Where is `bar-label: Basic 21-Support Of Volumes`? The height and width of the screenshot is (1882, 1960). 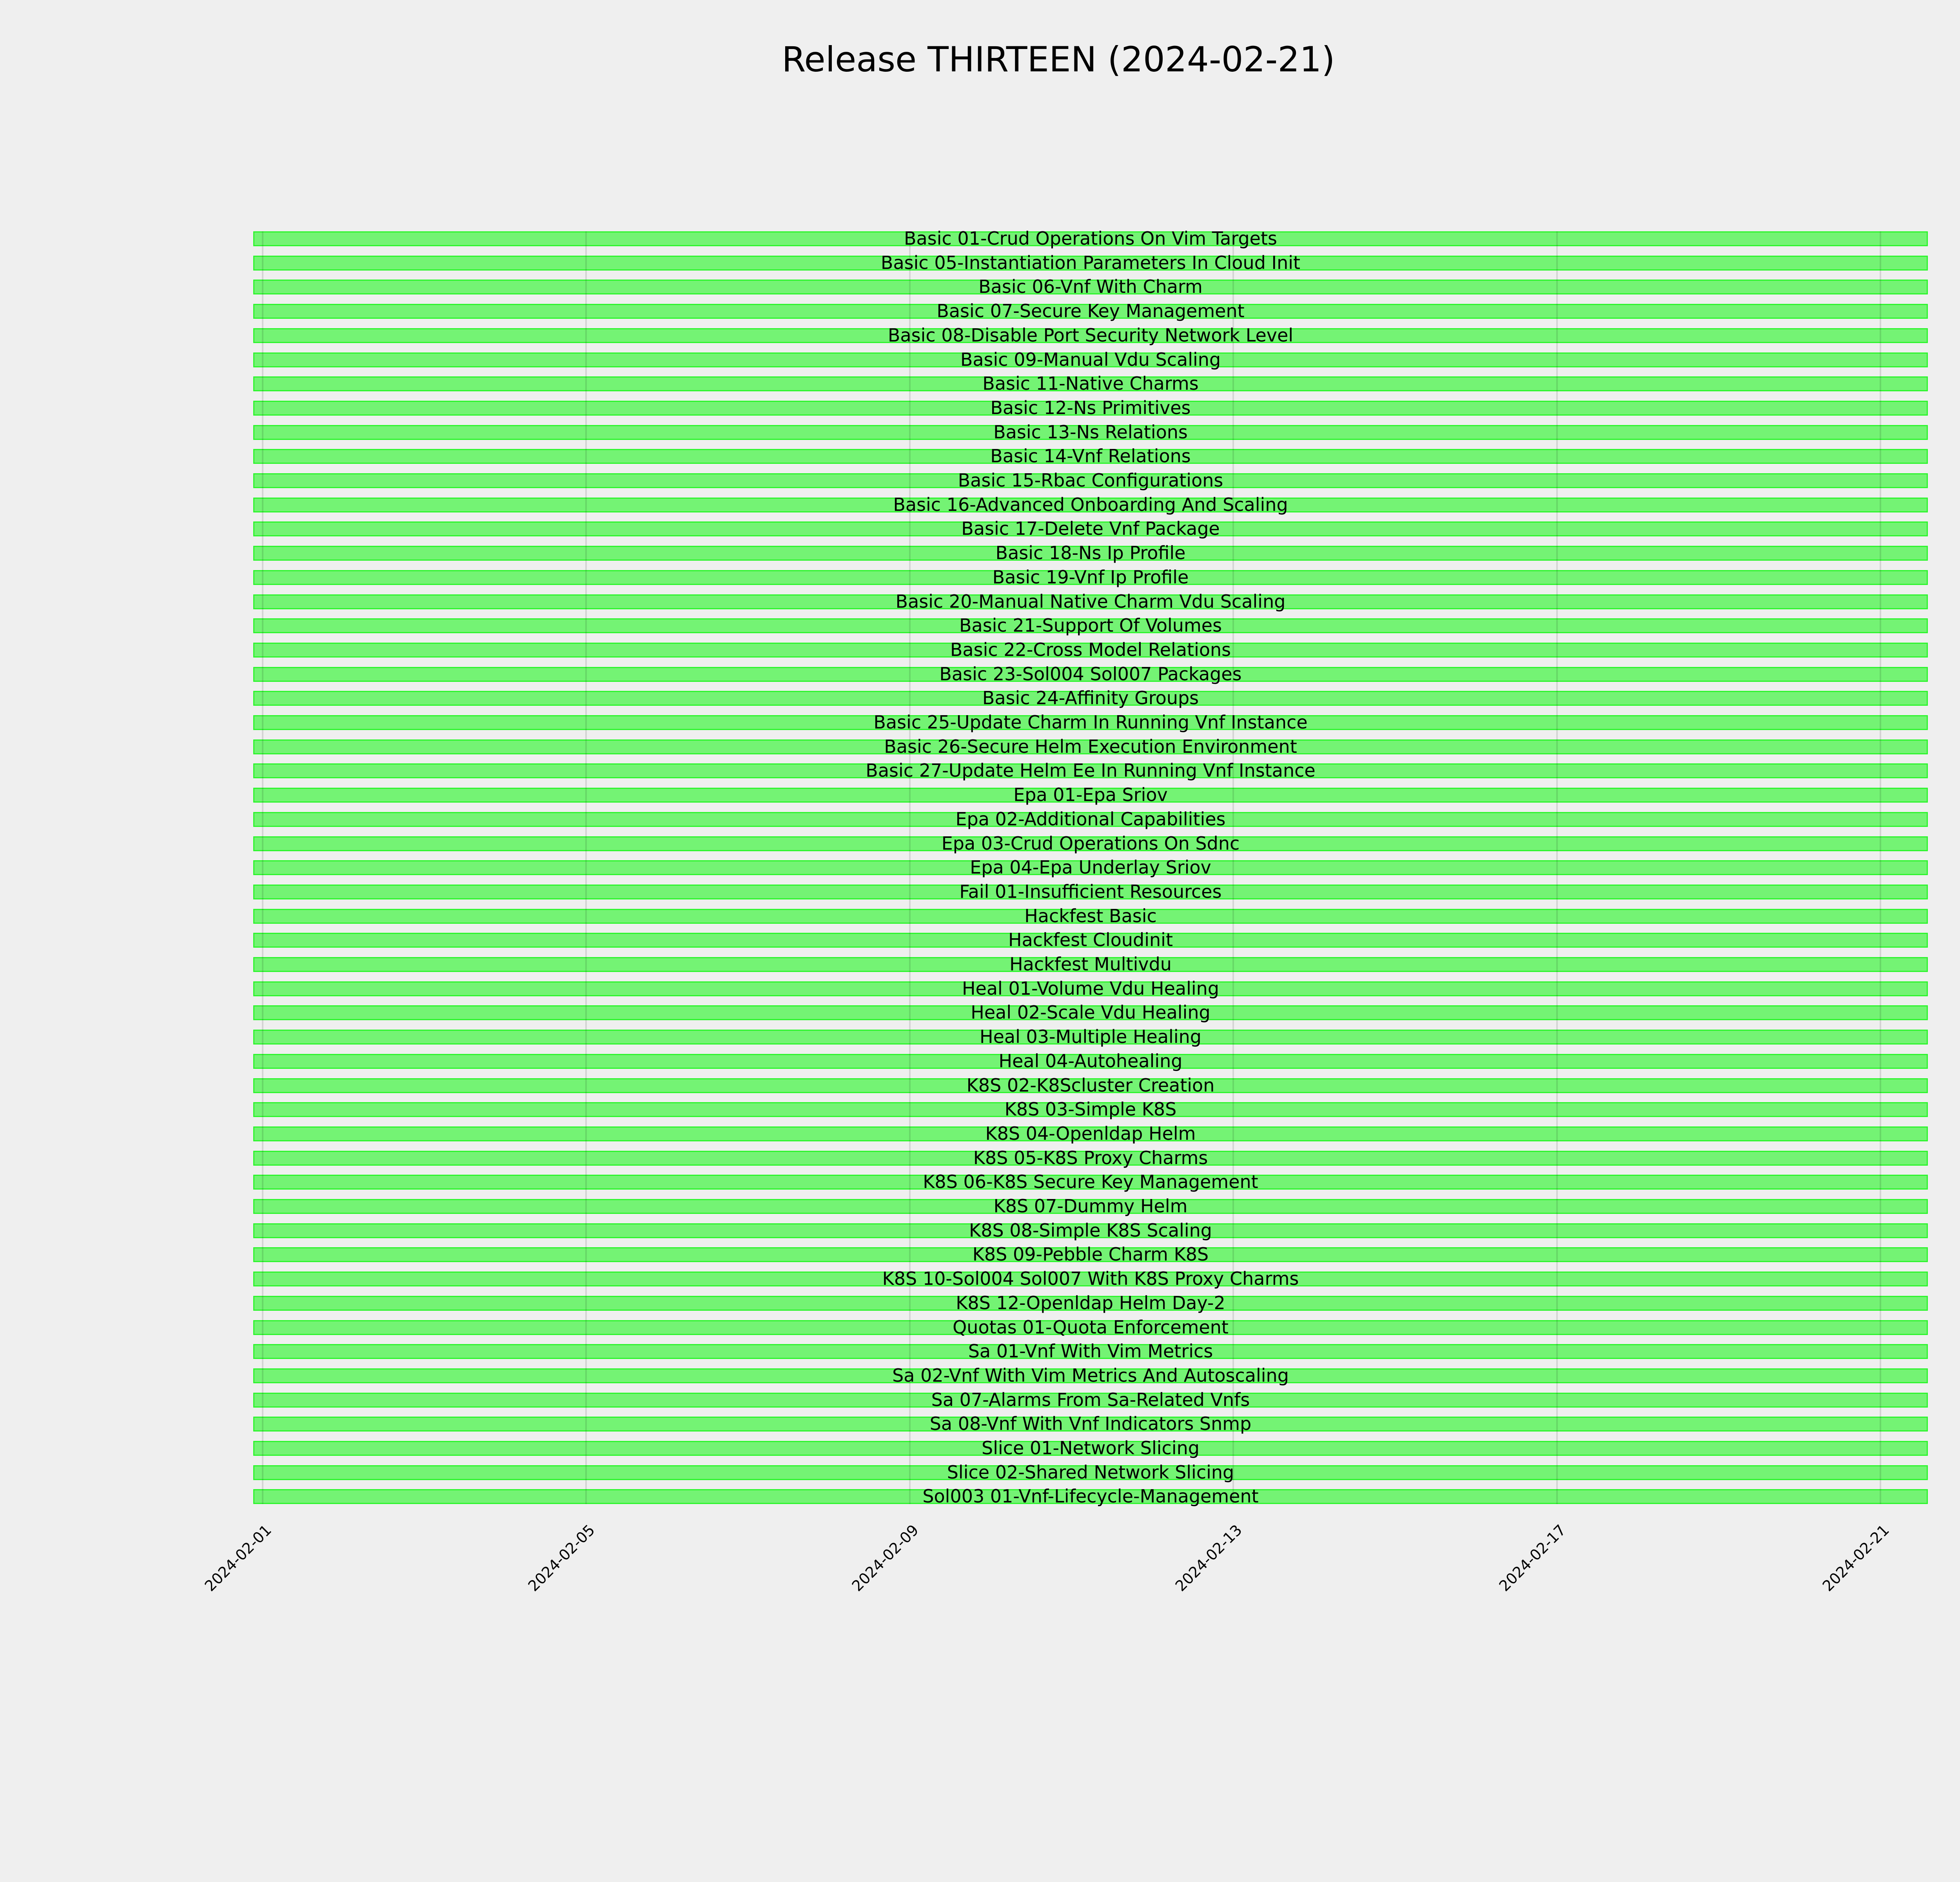 bar-label: Basic 21-Support Of Volumes is located at coordinates (1090, 625).